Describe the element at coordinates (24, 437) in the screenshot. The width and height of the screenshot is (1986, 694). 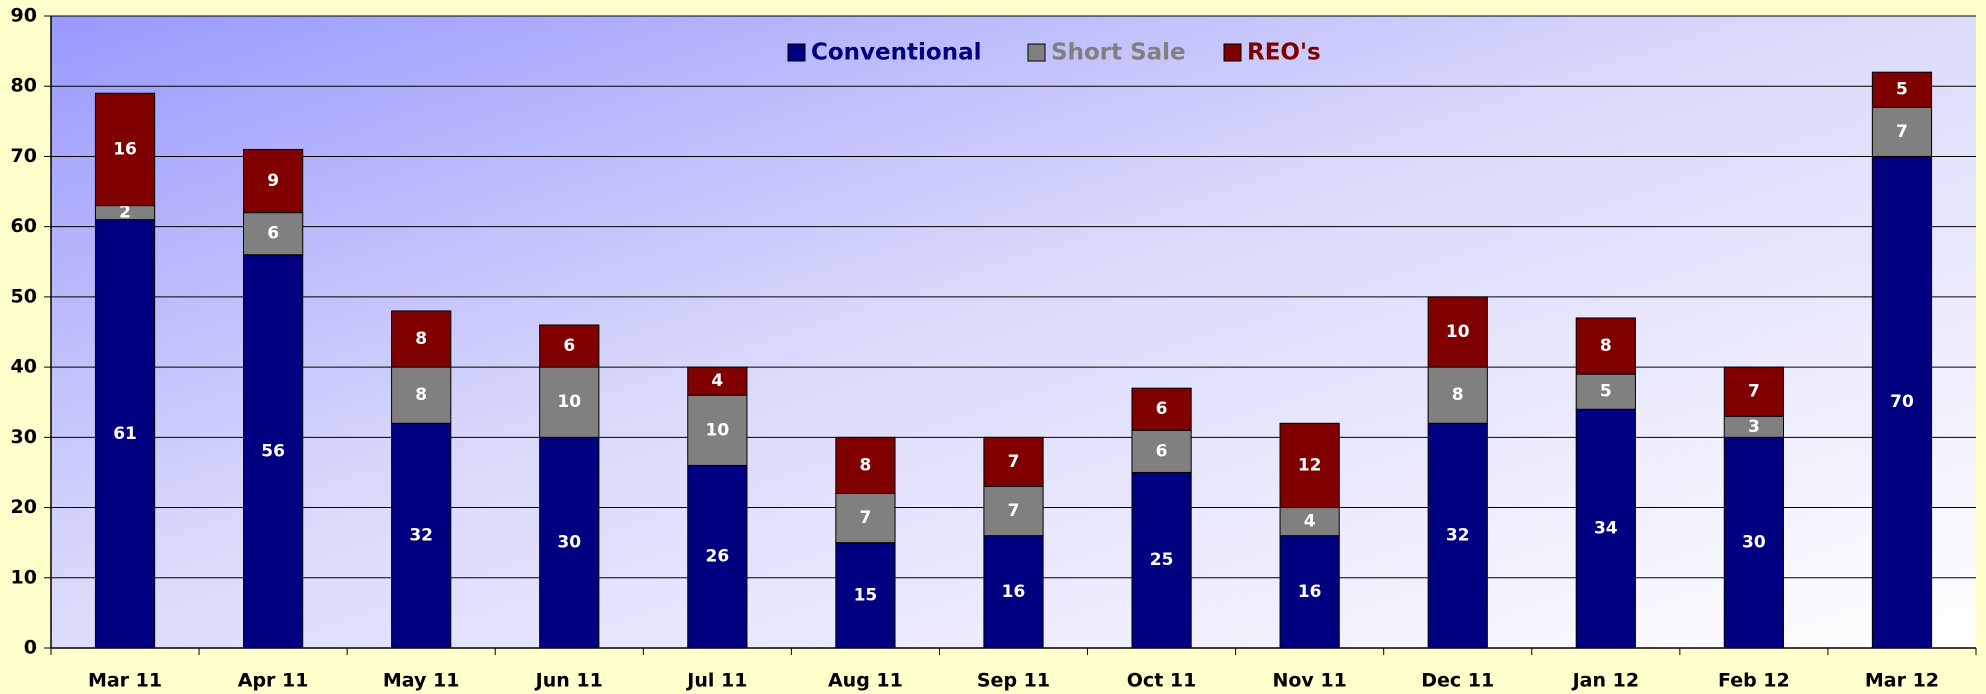
I see `y-tick-label: 30` at that location.